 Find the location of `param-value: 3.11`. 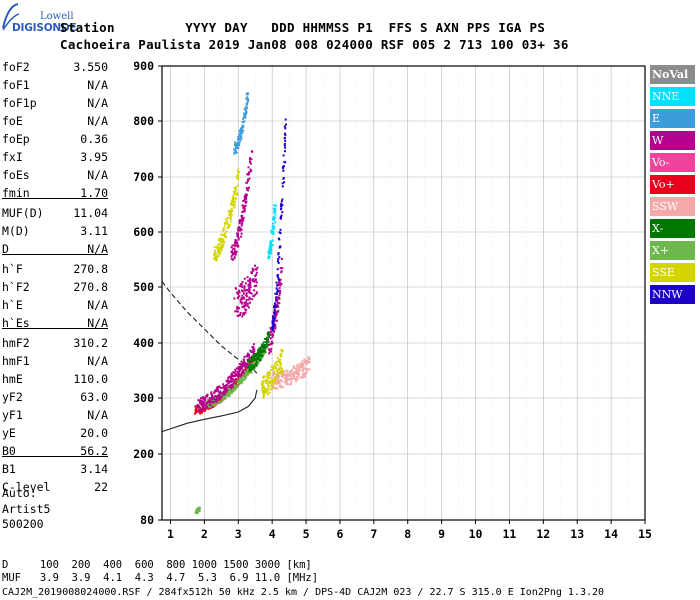

param-value: 3.11 is located at coordinates (94, 231).